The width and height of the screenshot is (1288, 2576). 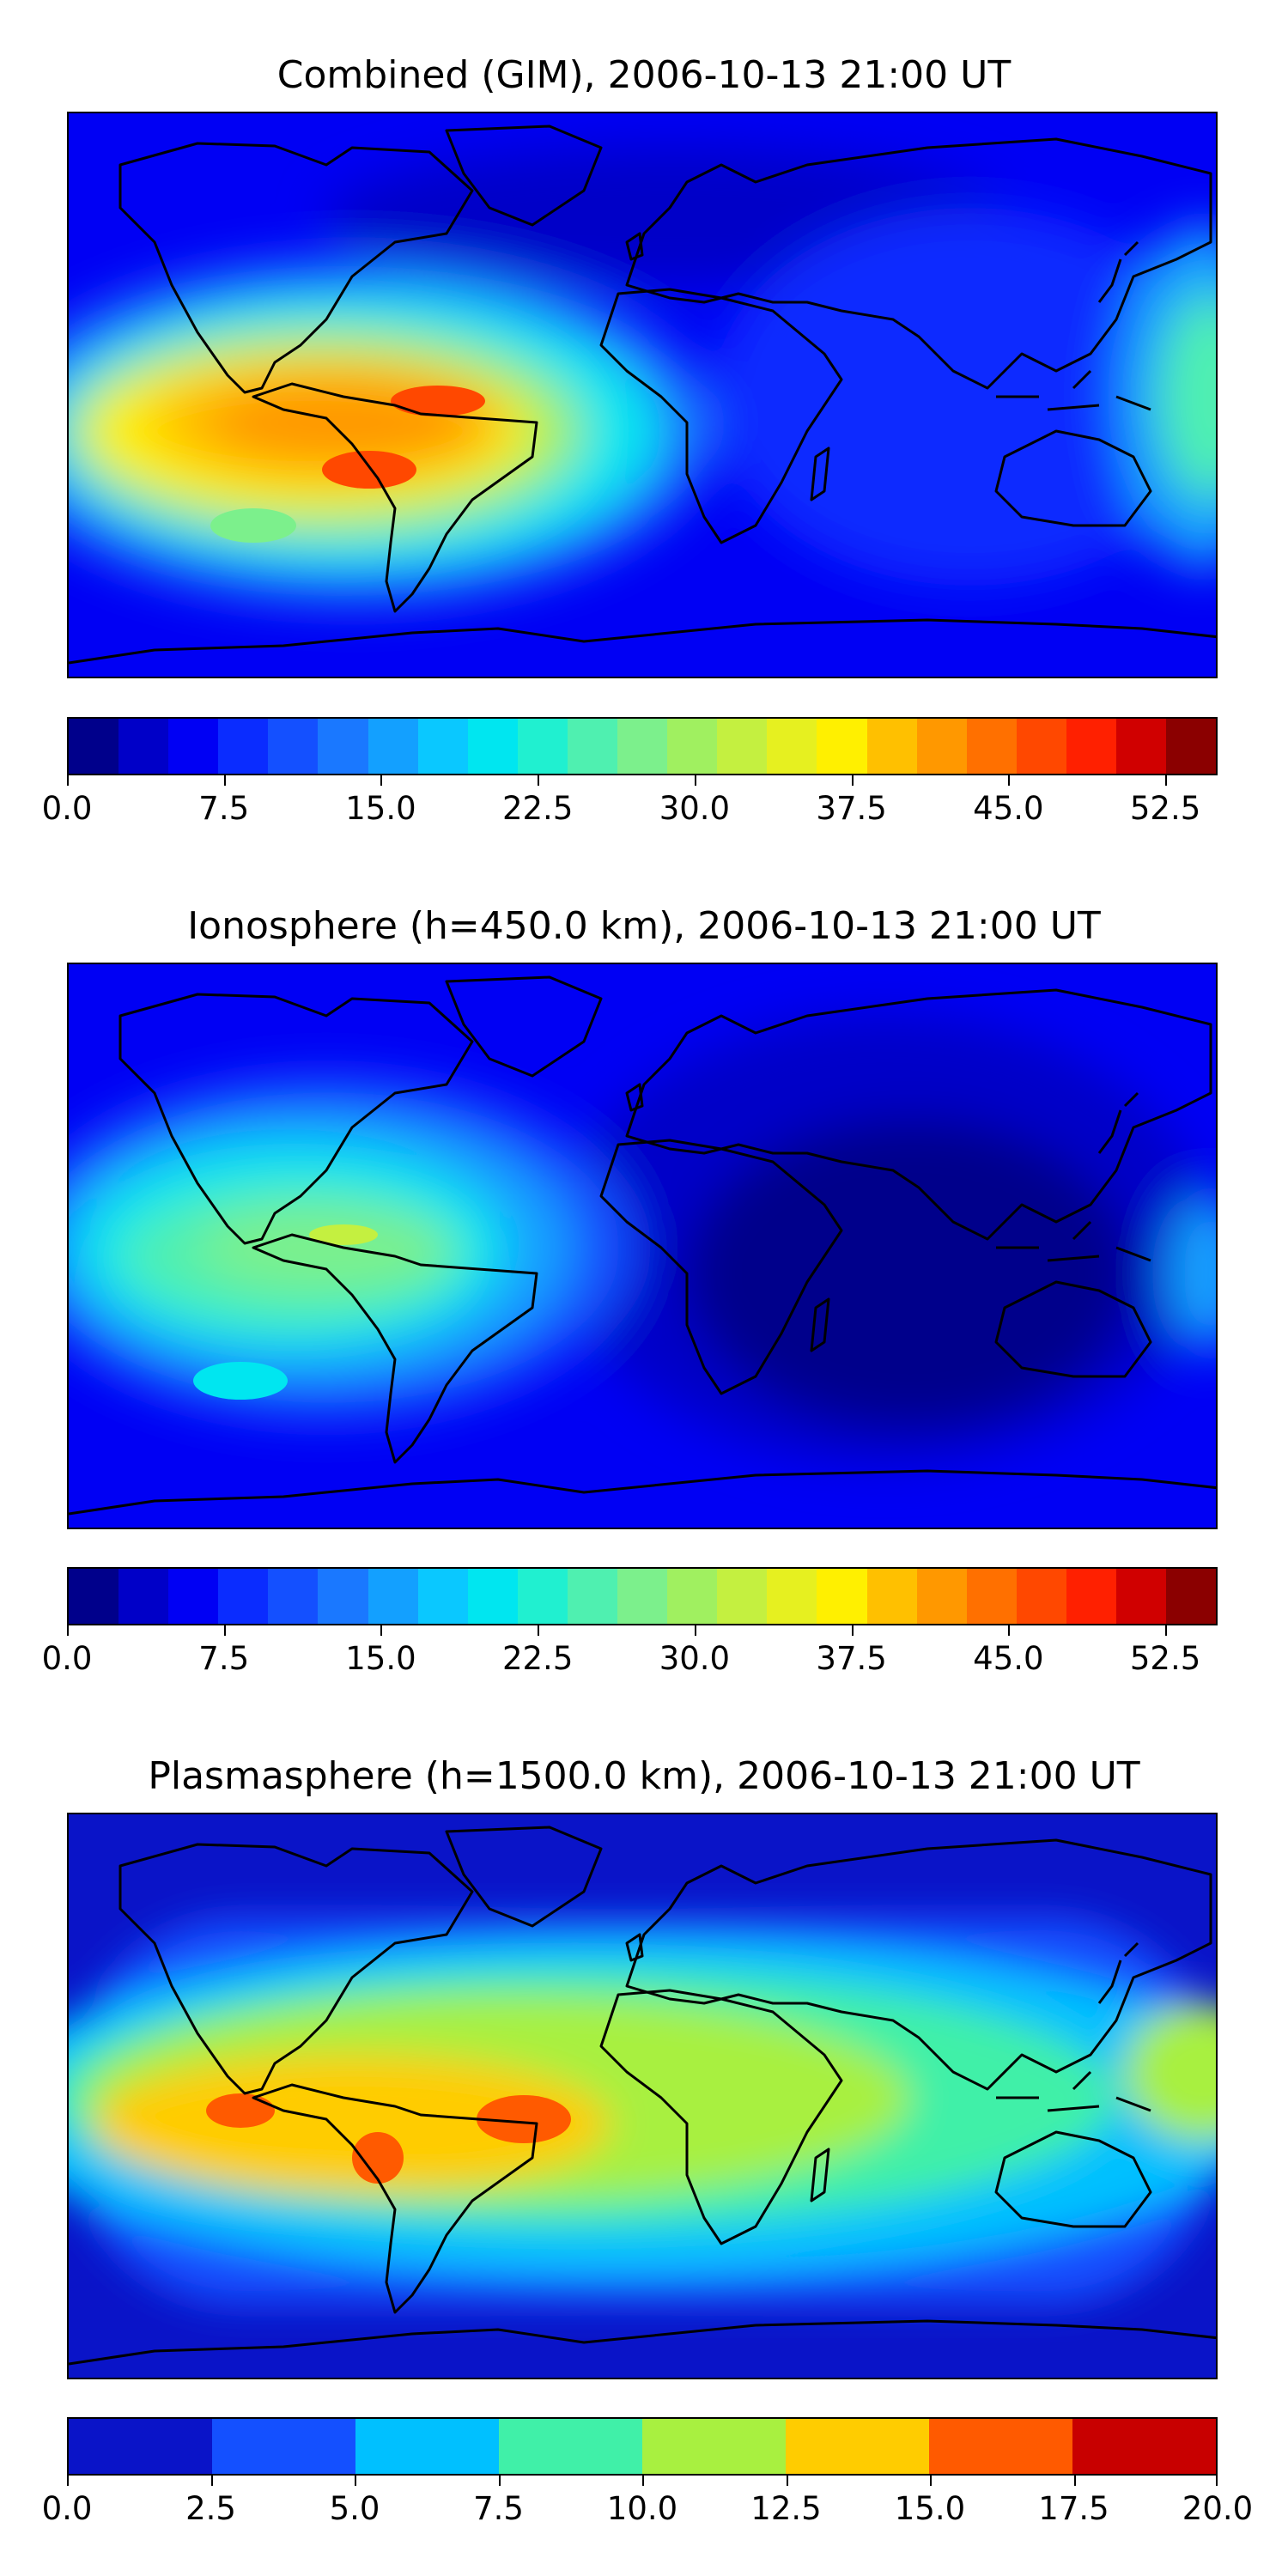 I want to click on colorbar-tick-label: 37.5, so click(x=852, y=808).